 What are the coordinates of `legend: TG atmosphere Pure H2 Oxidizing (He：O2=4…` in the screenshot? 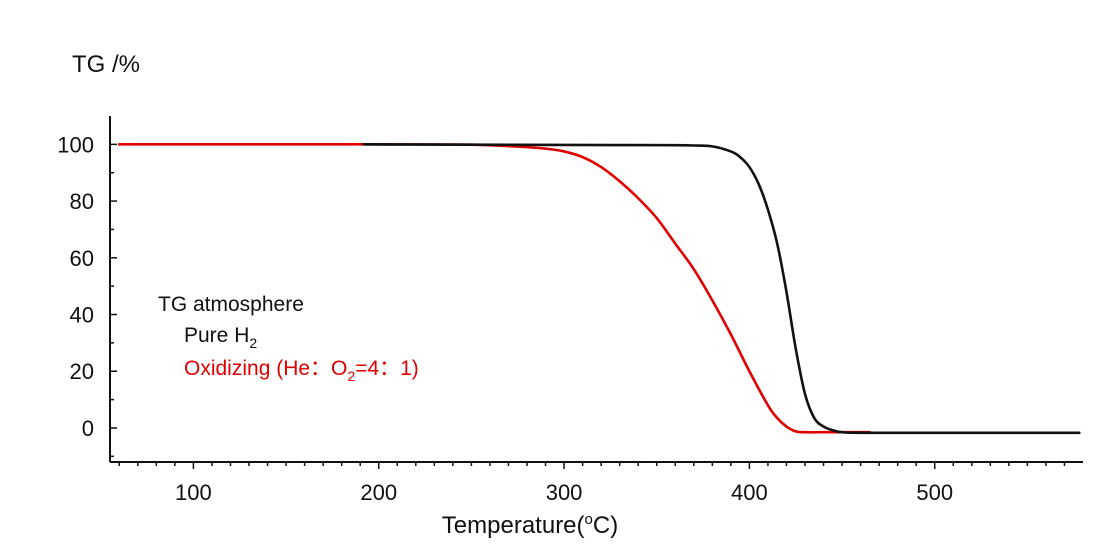 It's located at (288, 338).